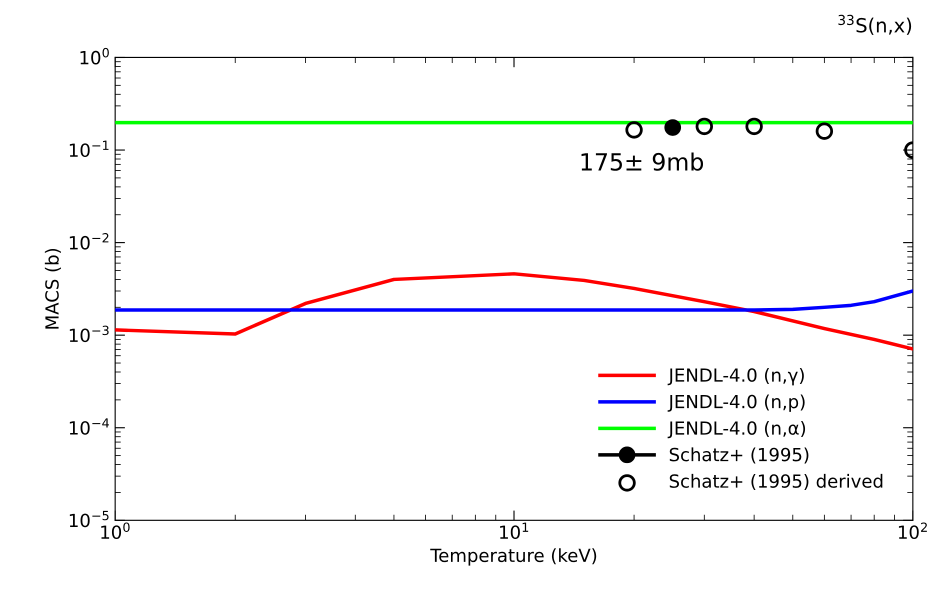 This screenshot has height=605, width=944. Describe the element at coordinates (875, 24) in the screenshot. I see `chart-title: $^{33}$S(n,x)` at that location.